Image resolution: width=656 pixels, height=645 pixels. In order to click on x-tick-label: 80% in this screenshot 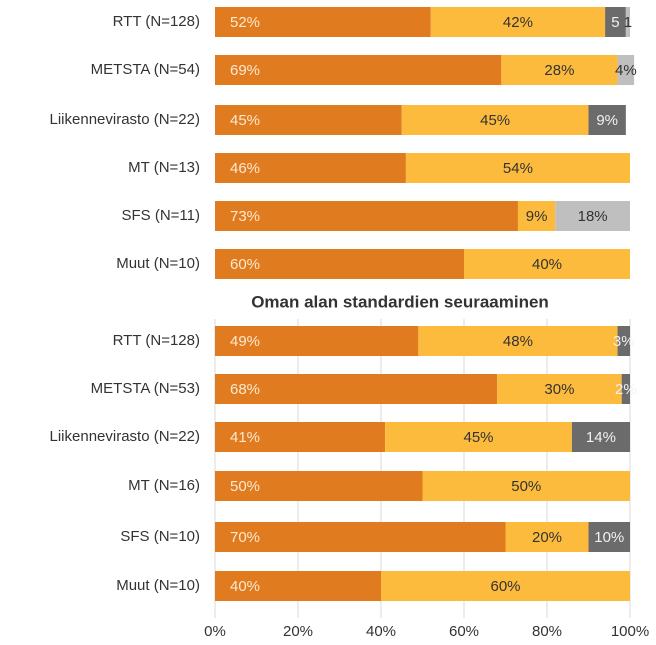, I will do `click(547, 631)`.